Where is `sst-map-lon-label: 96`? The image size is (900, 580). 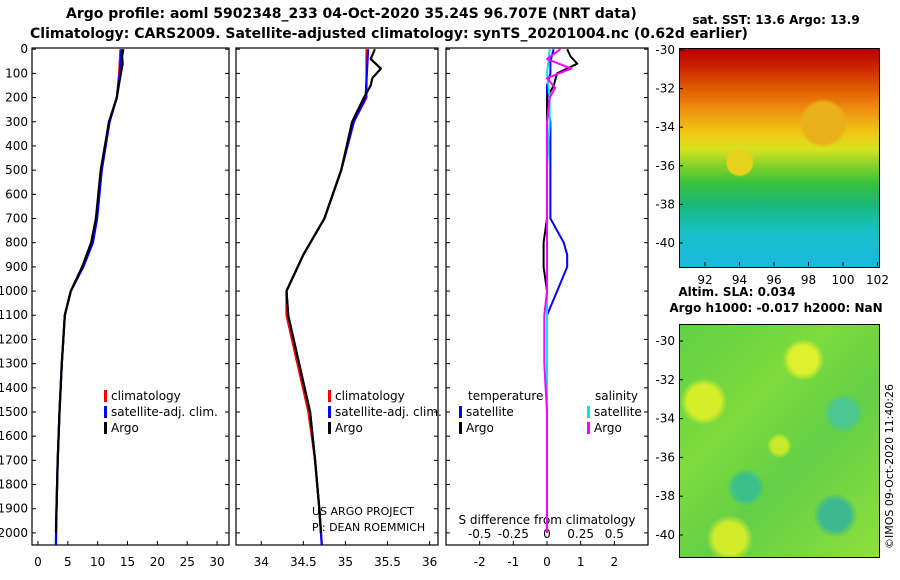
sst-map-lon-label: 96 is located at coordinates (773, 280).